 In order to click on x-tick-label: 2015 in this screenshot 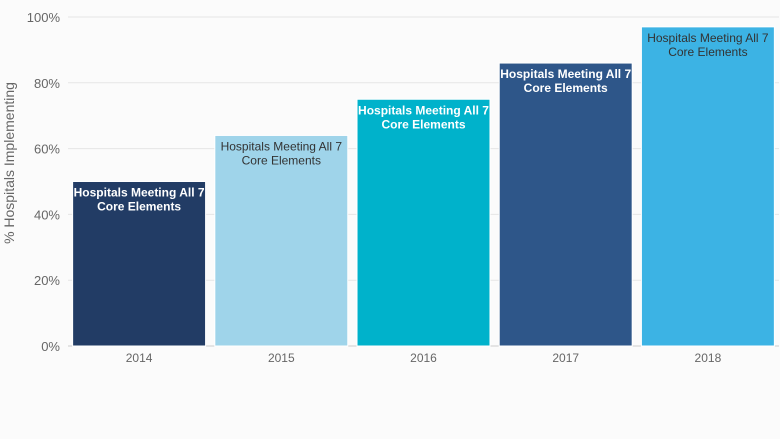, I will do `click(281, 358)`.